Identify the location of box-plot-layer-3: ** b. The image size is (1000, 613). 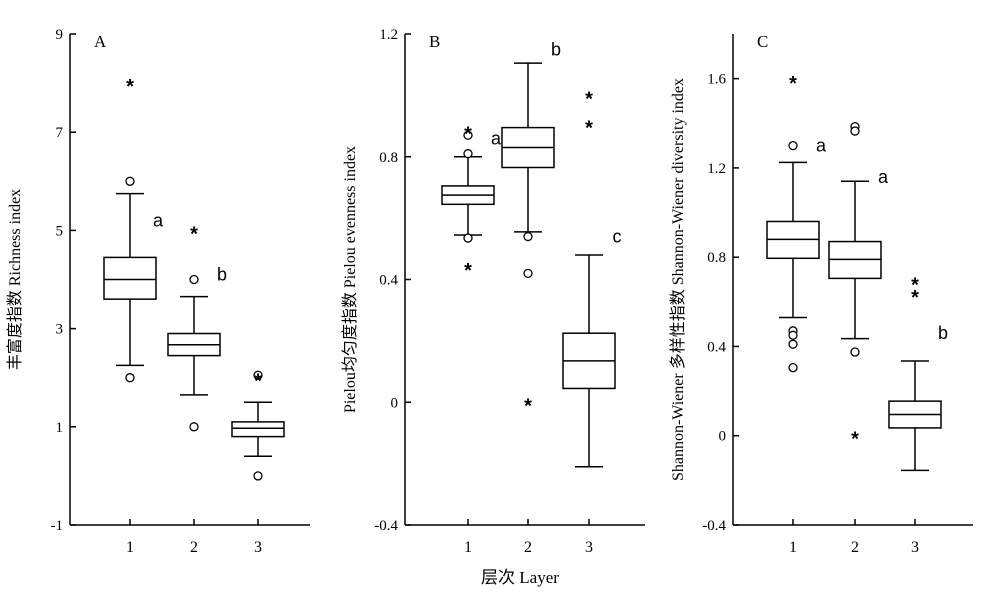
(918, 373).